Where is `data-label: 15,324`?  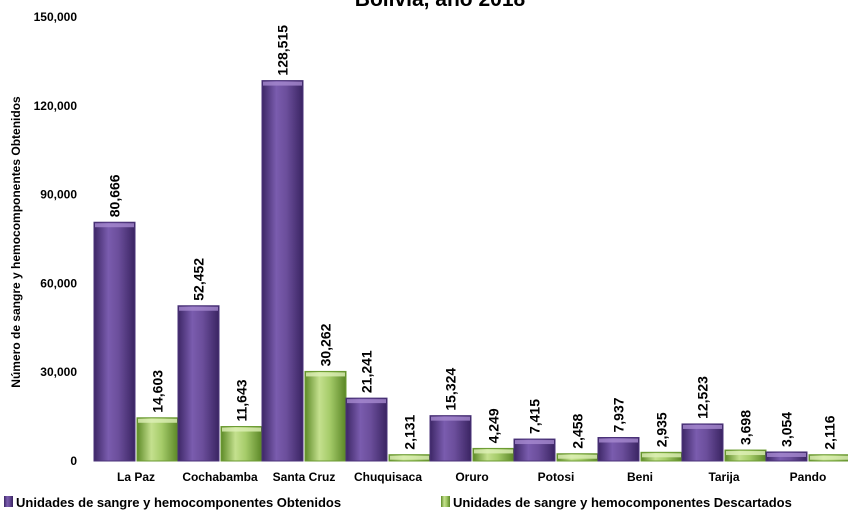
data-label: 15,324 is located at coordinates (451, 389).